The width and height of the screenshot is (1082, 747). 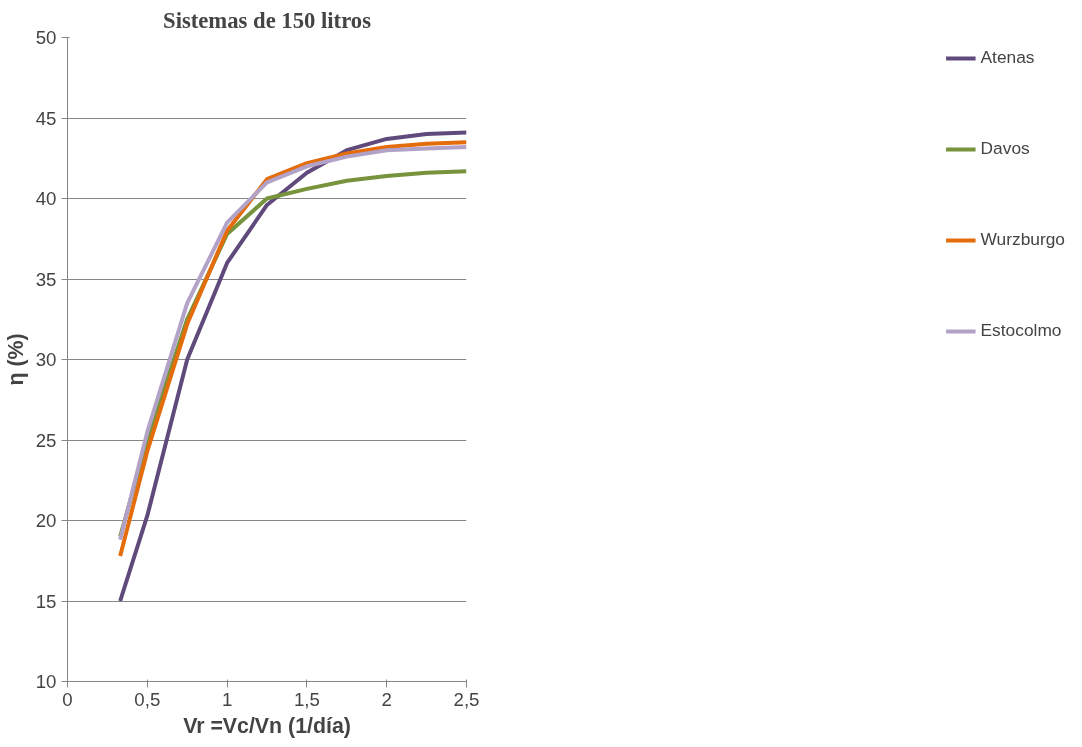 I want to click on chart-title: Sistemas de 150 litros, so click(x=267, y=20).